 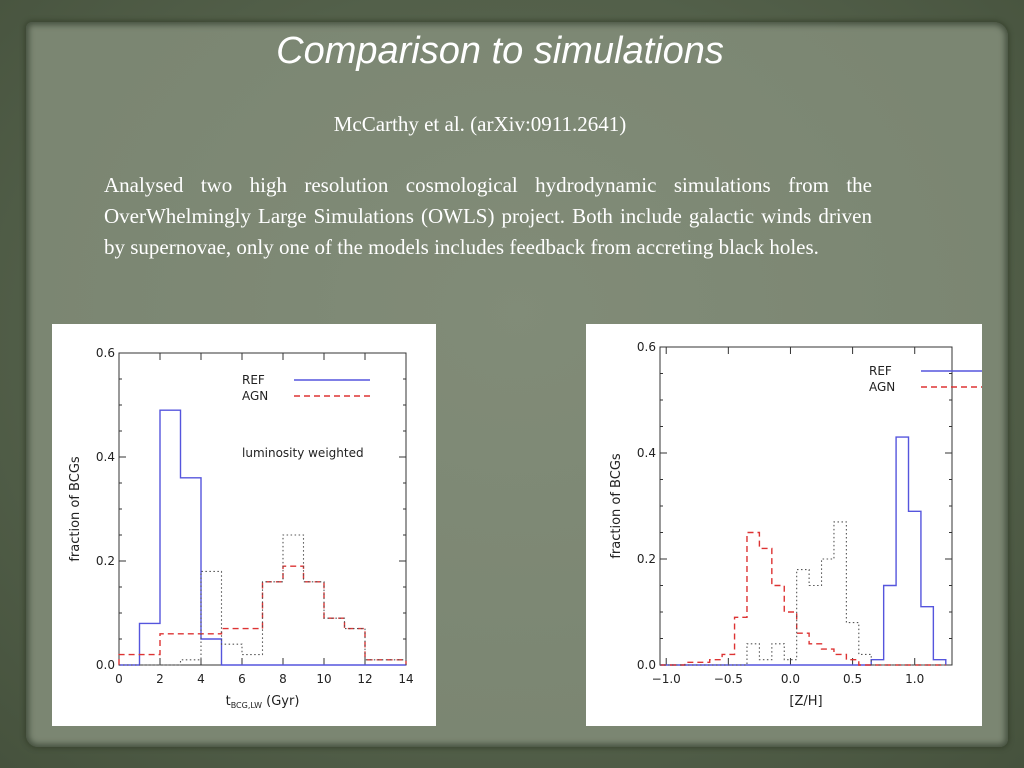 I want to click on annotation-label: luminosity weighted, so click(x=303, y=453).